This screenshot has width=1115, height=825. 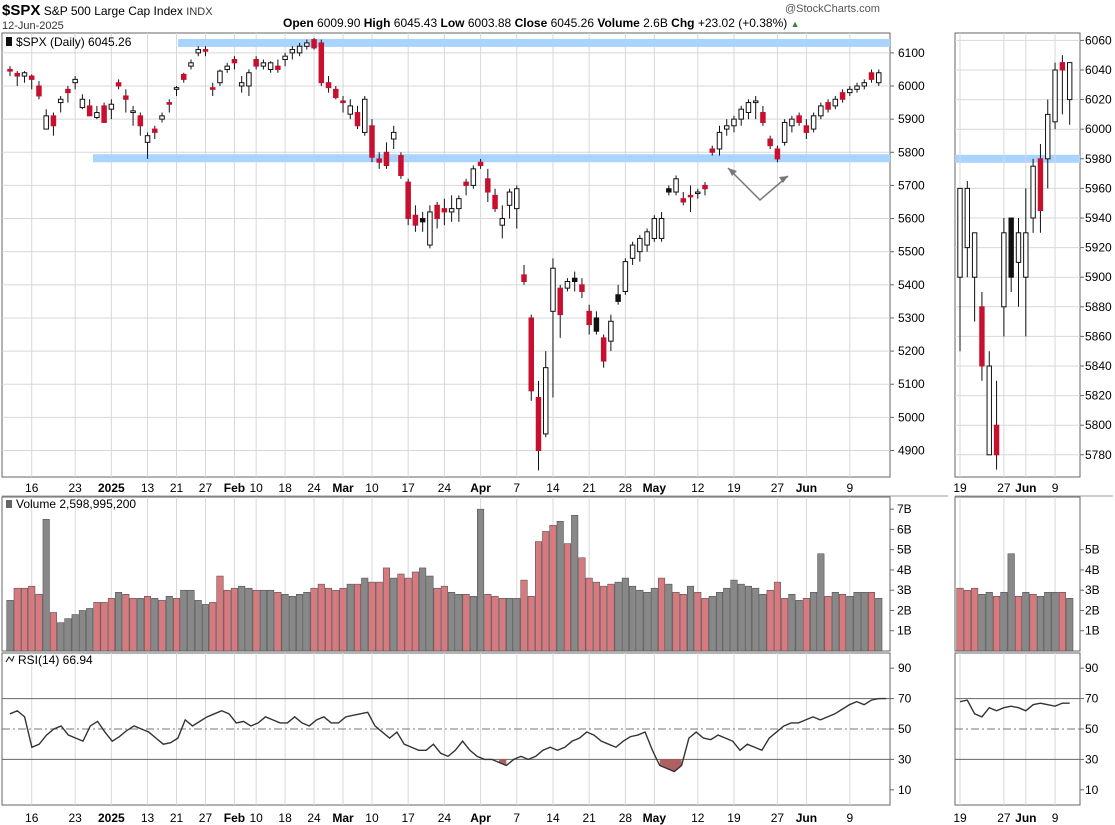 What do you see at coordinates (911, 86) in the screenshot?
I see `y-tick-label: 6000` at bounding box center [911, 86].